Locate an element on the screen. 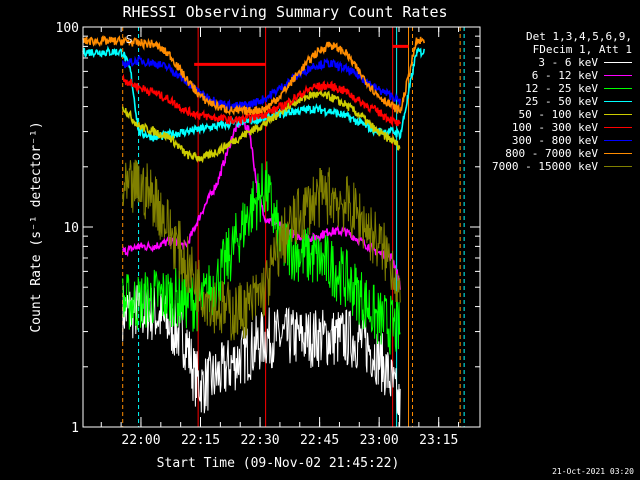  legend-entry-label: 7000 - 15000 keV is located at coordinates (545, 166).